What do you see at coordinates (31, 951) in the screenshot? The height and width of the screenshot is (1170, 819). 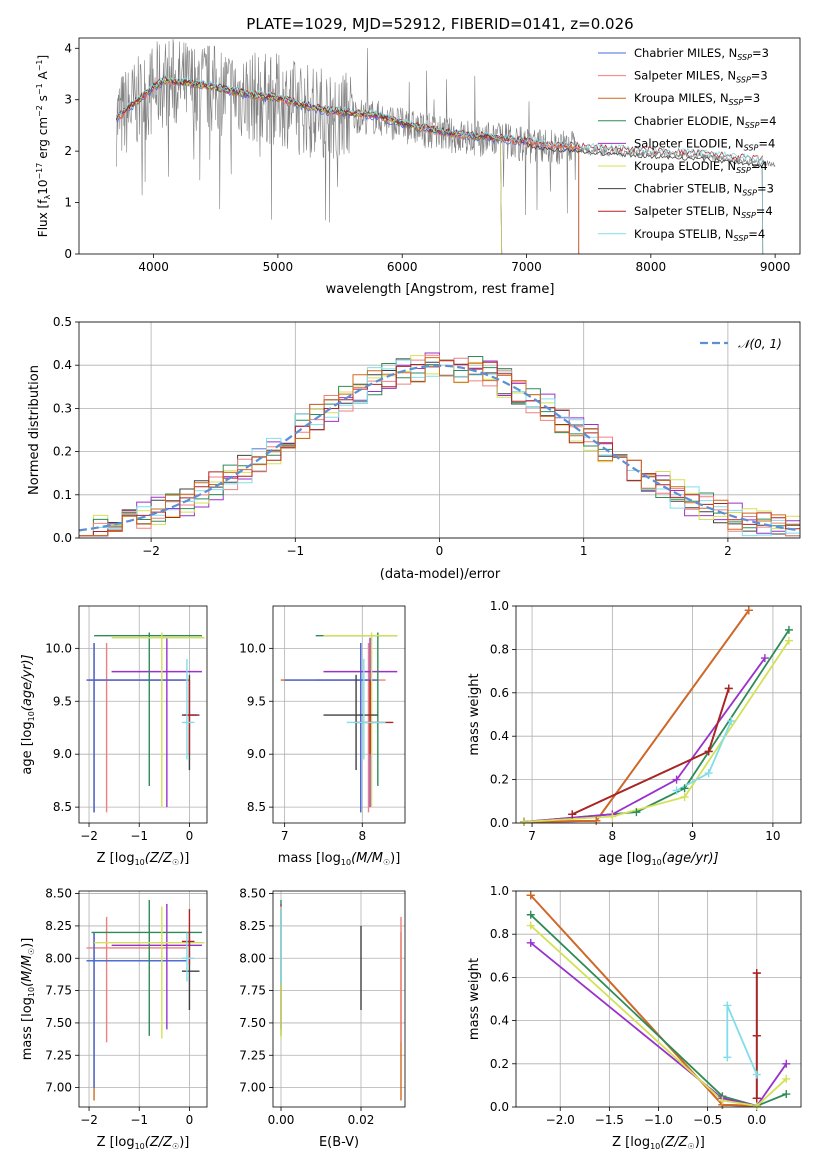 I see `ylabel-sun: ☉` at bounding box center [31, 951].